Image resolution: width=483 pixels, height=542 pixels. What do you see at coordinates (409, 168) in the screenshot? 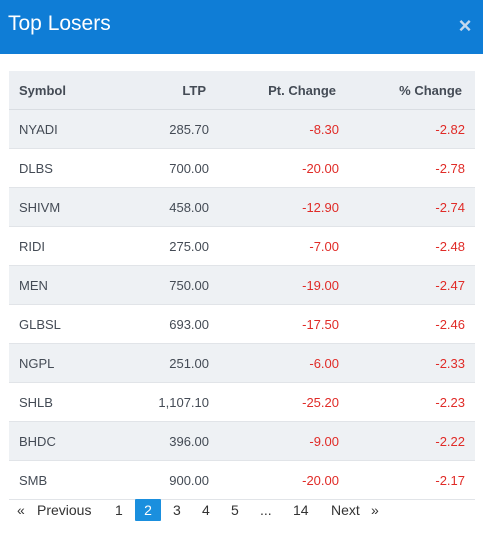
I see `pct-change-cell: -2.78` at bounding box center [409, 168].